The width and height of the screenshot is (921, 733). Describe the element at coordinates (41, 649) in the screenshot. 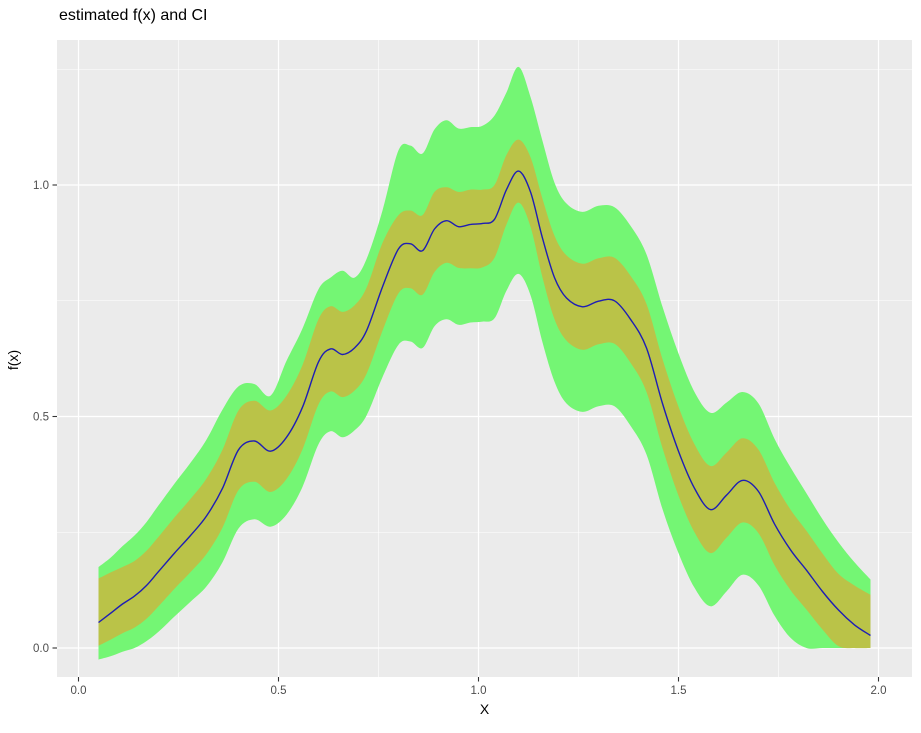

I see `y-tick-label: 0.0` at that location.